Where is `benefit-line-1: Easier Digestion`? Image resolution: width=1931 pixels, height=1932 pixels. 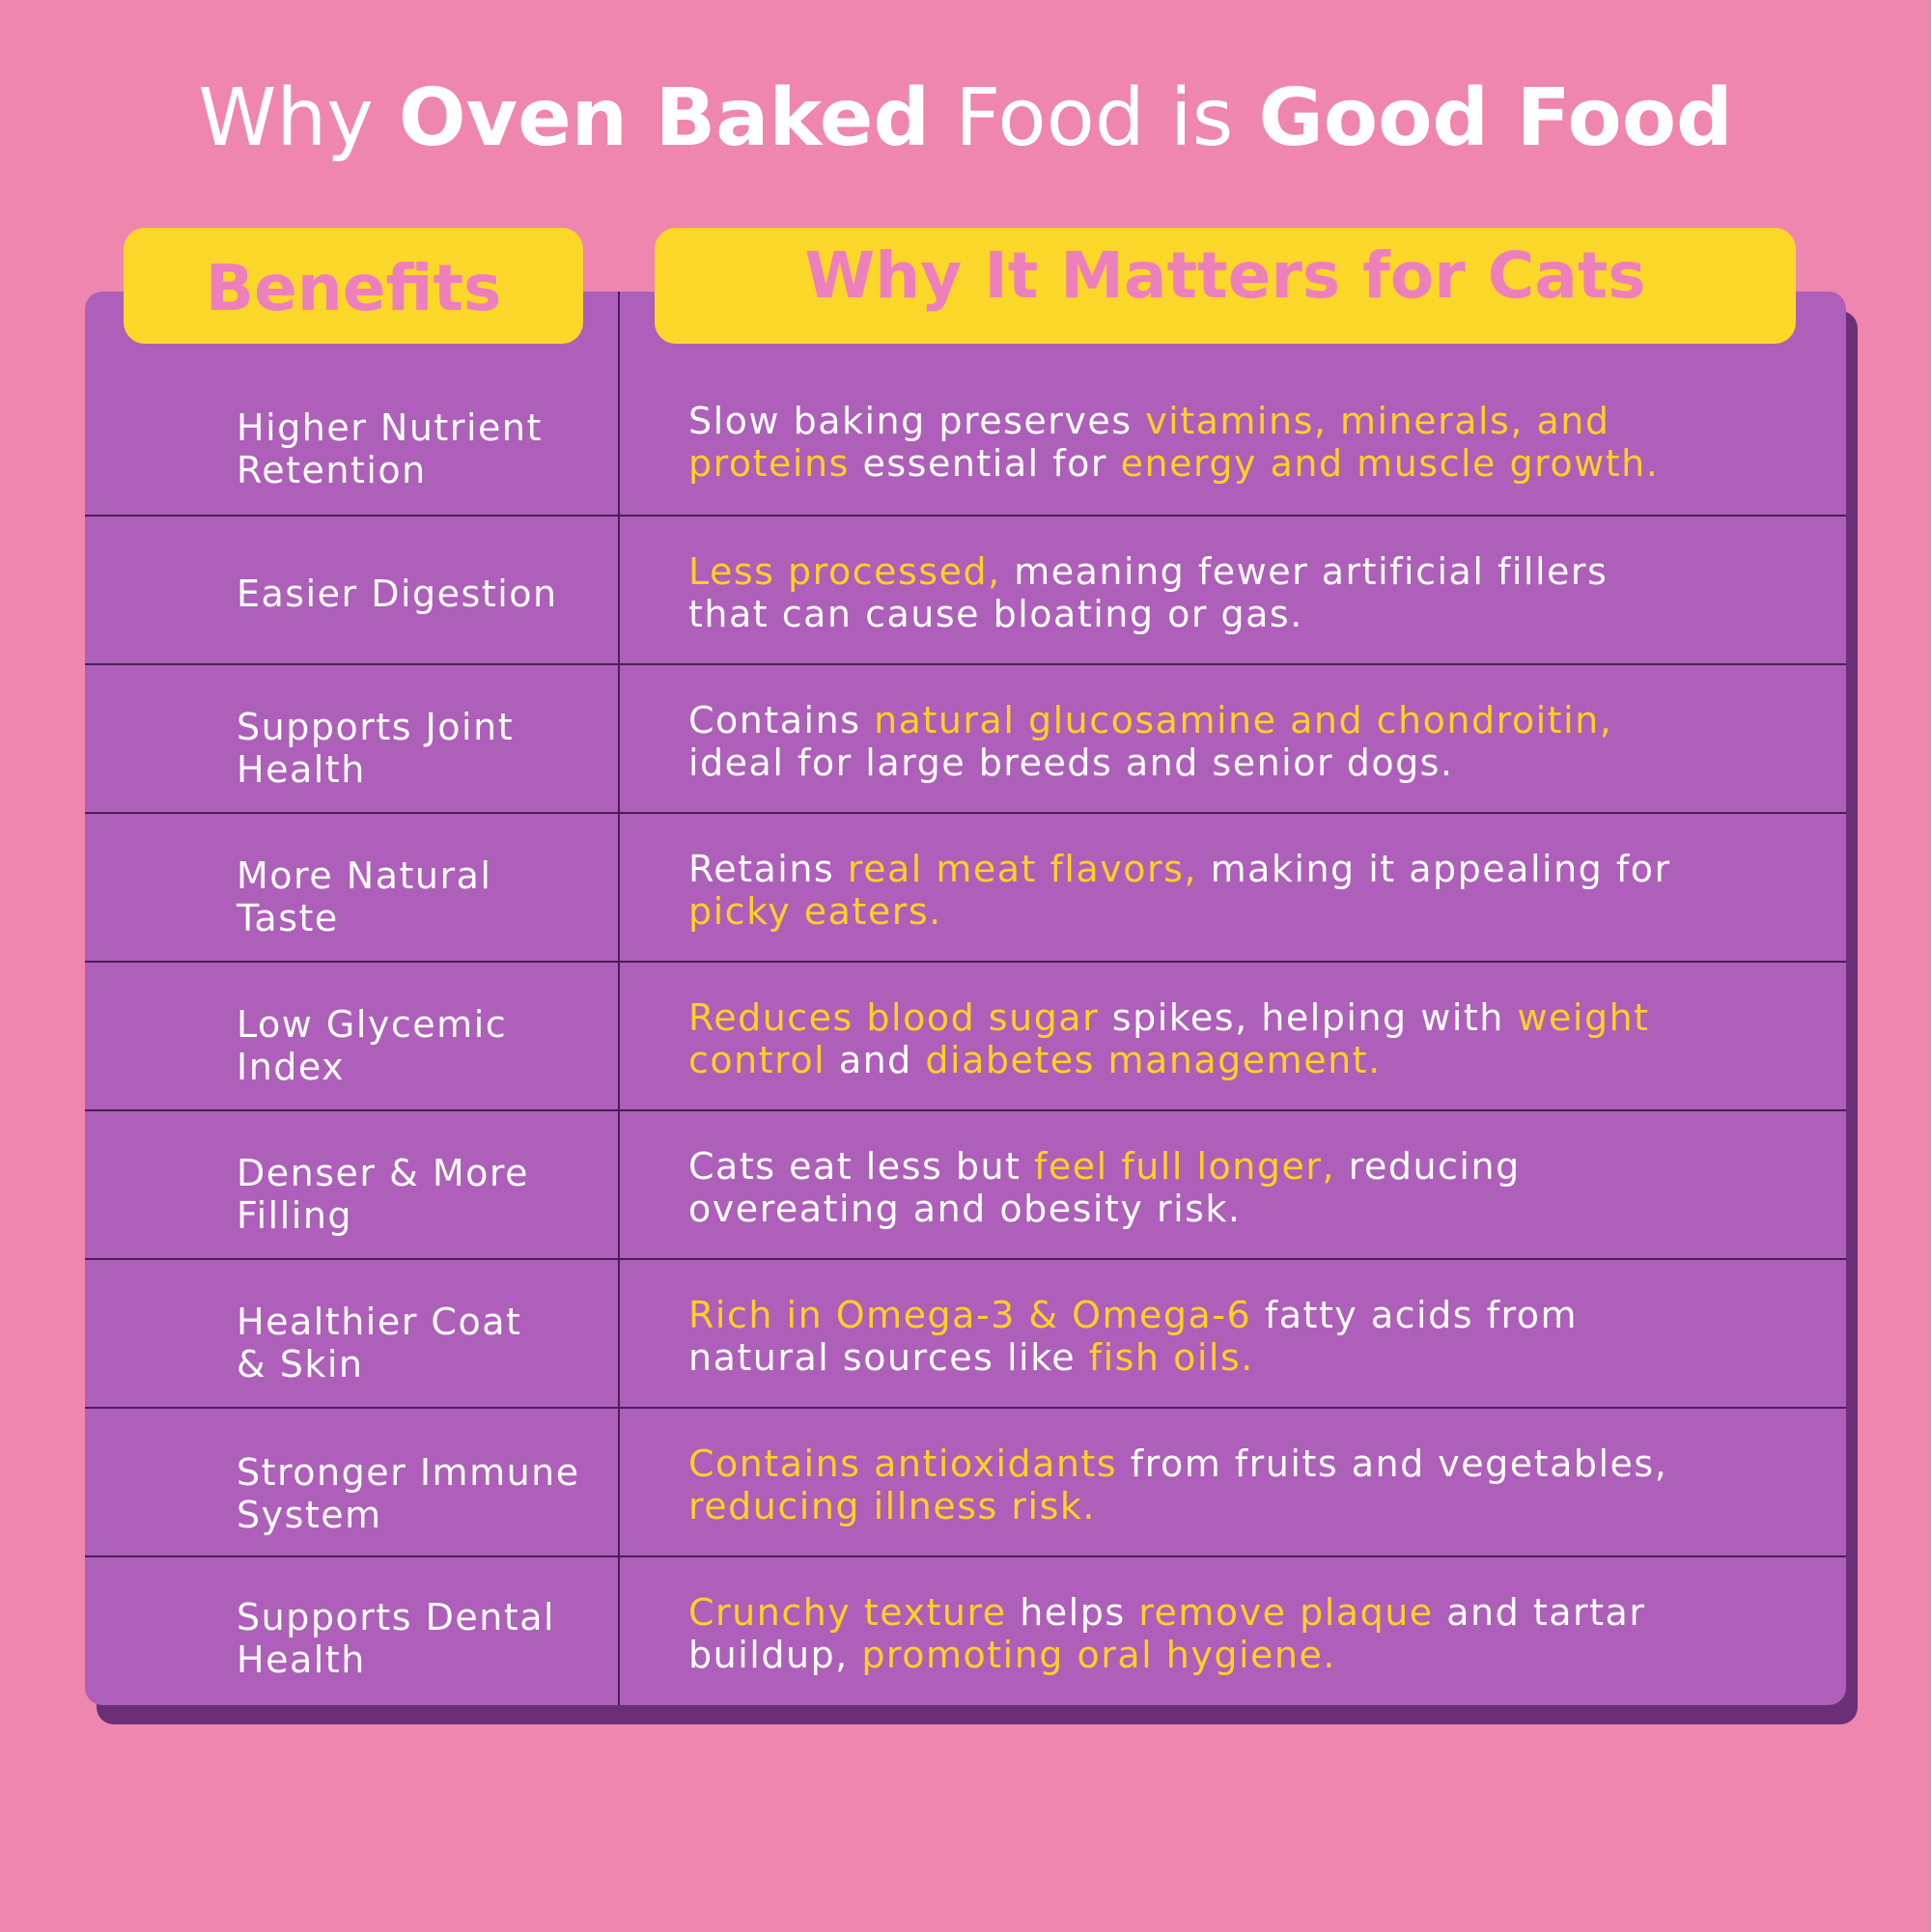
benefit-line-1: Easier Digestion is located at coordinates (397, 594).